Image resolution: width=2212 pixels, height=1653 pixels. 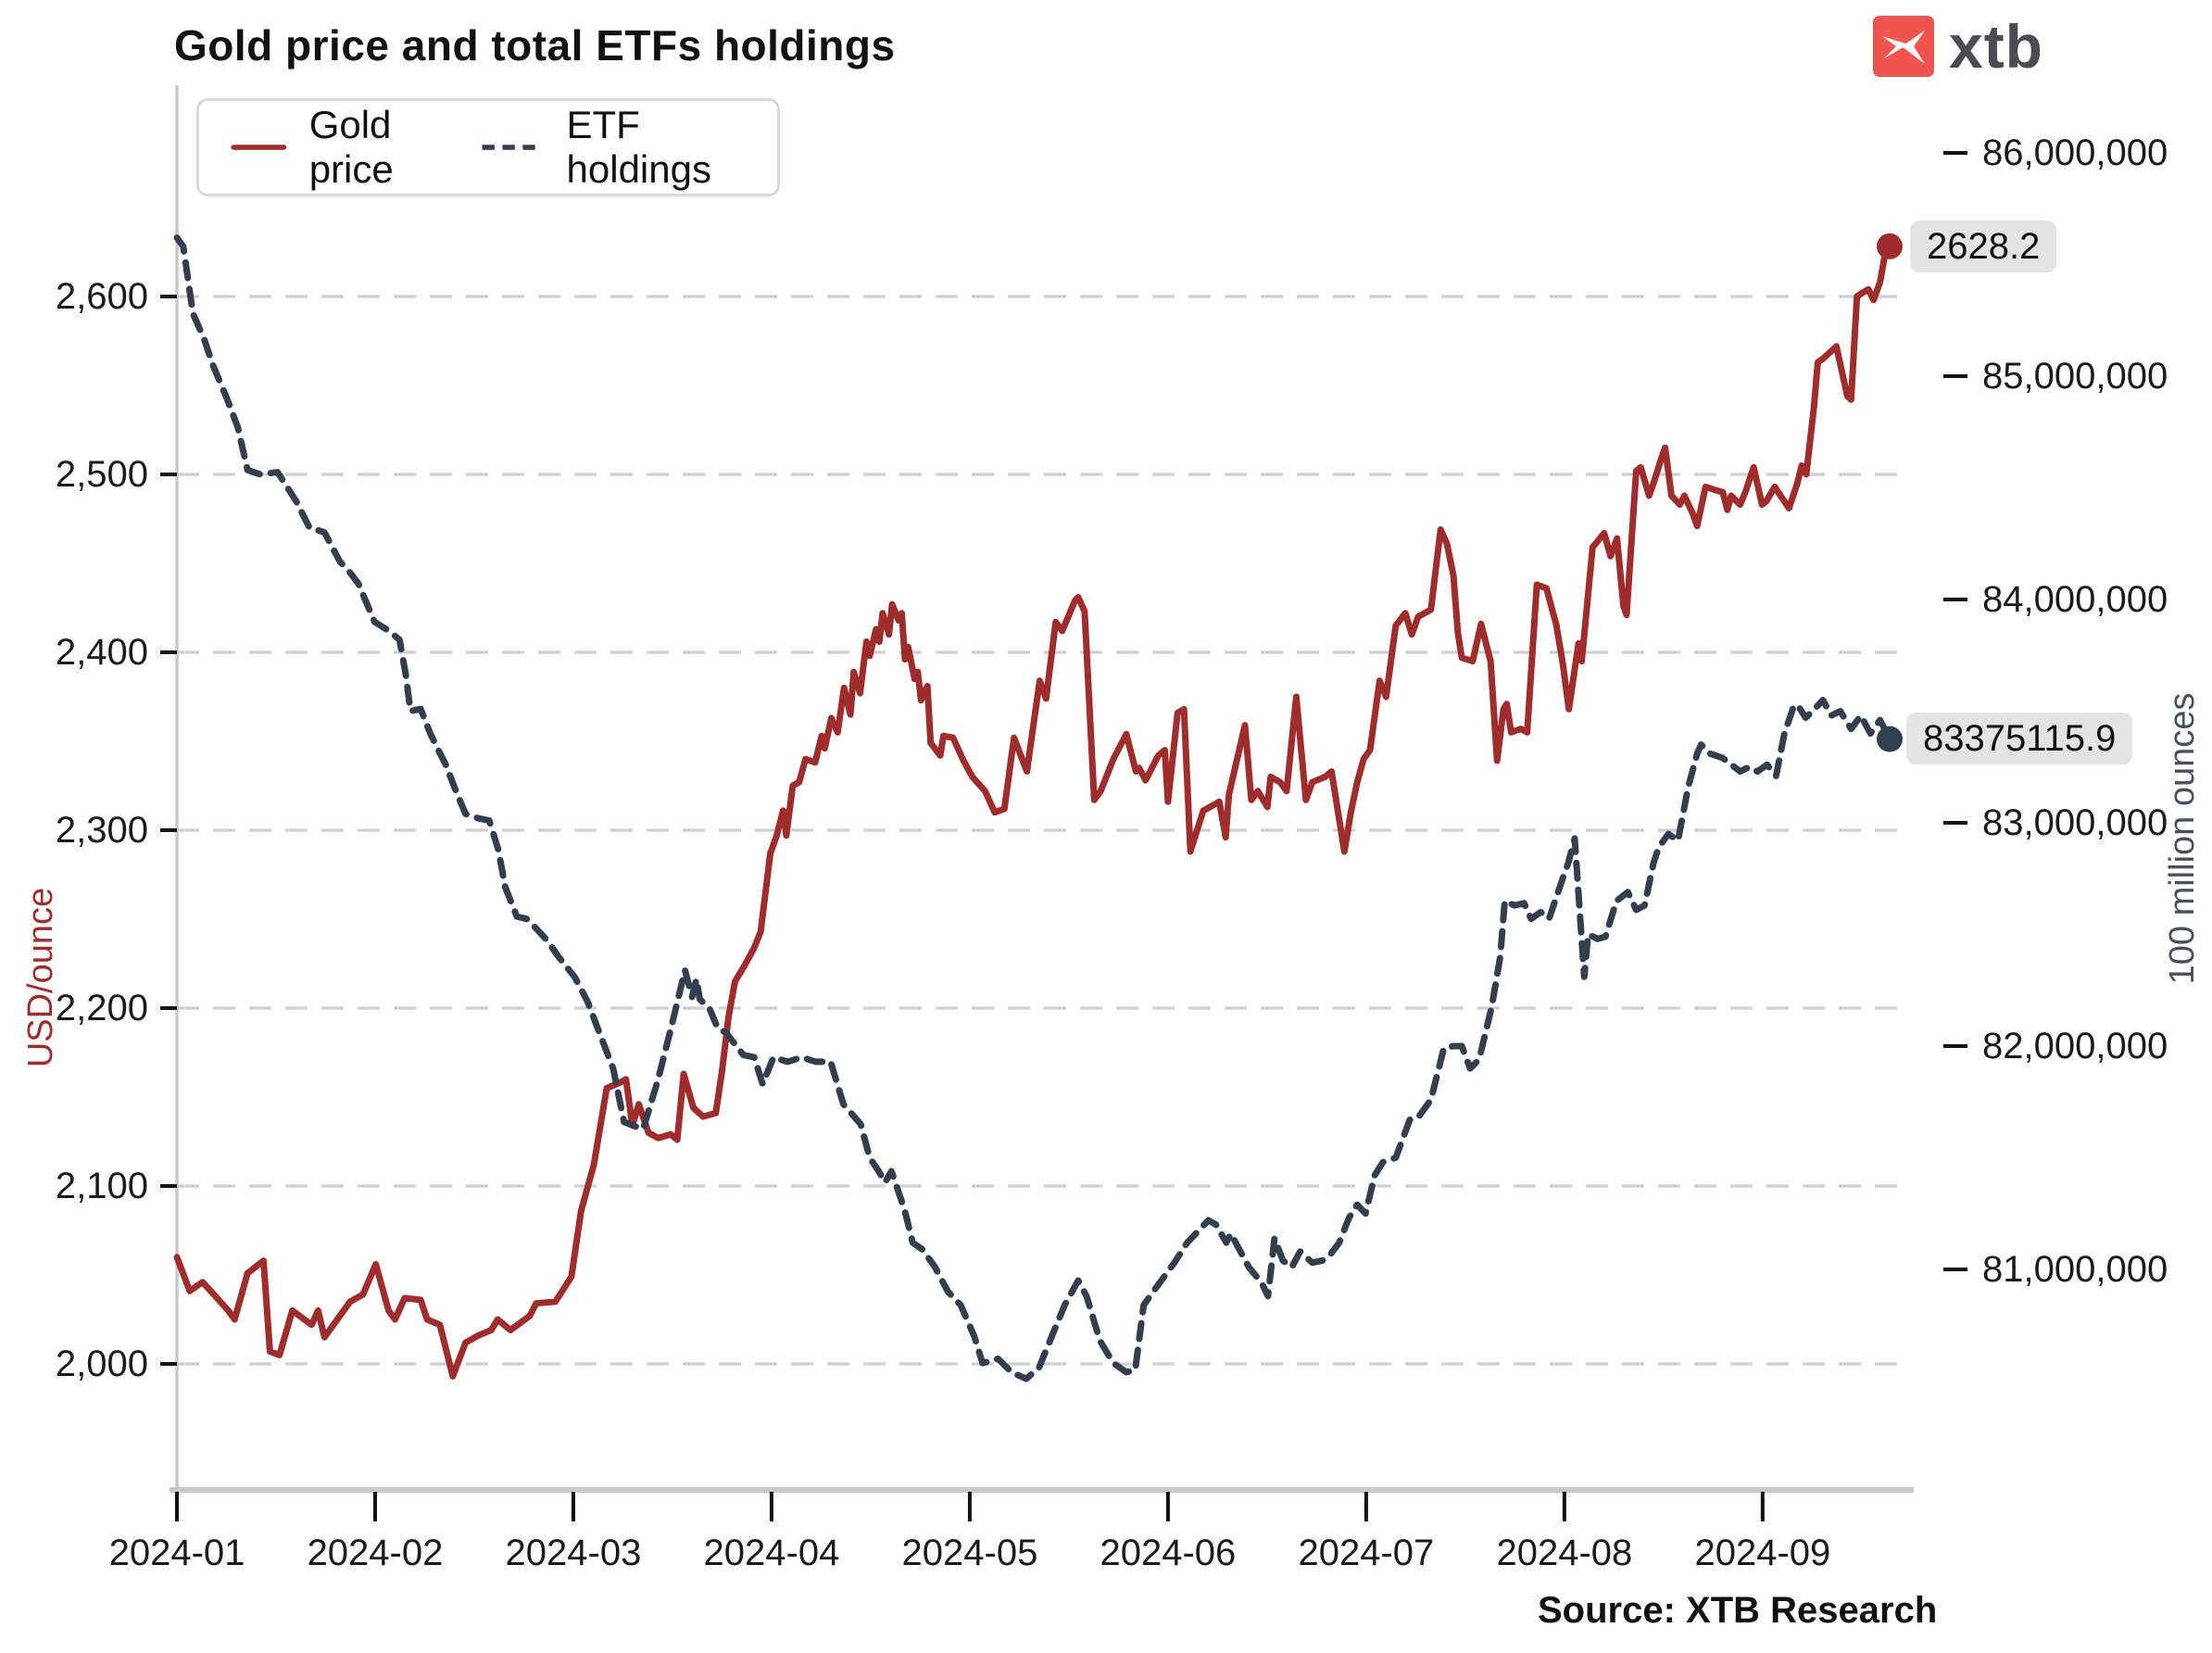 I want to click on right-axis-tick-label: 81,000,000, so click(x=2075, y=1269).